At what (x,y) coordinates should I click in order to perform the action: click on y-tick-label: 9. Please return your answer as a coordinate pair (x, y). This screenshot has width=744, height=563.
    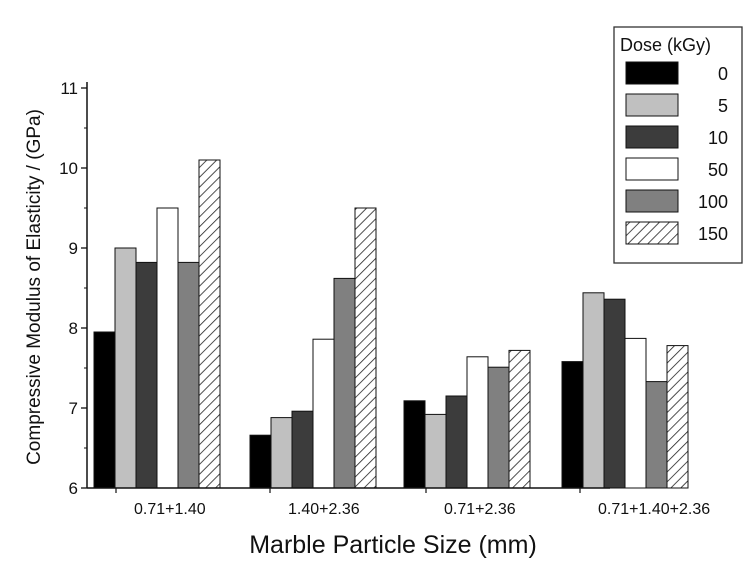
    Looking at the image, I should click on (73, 248).